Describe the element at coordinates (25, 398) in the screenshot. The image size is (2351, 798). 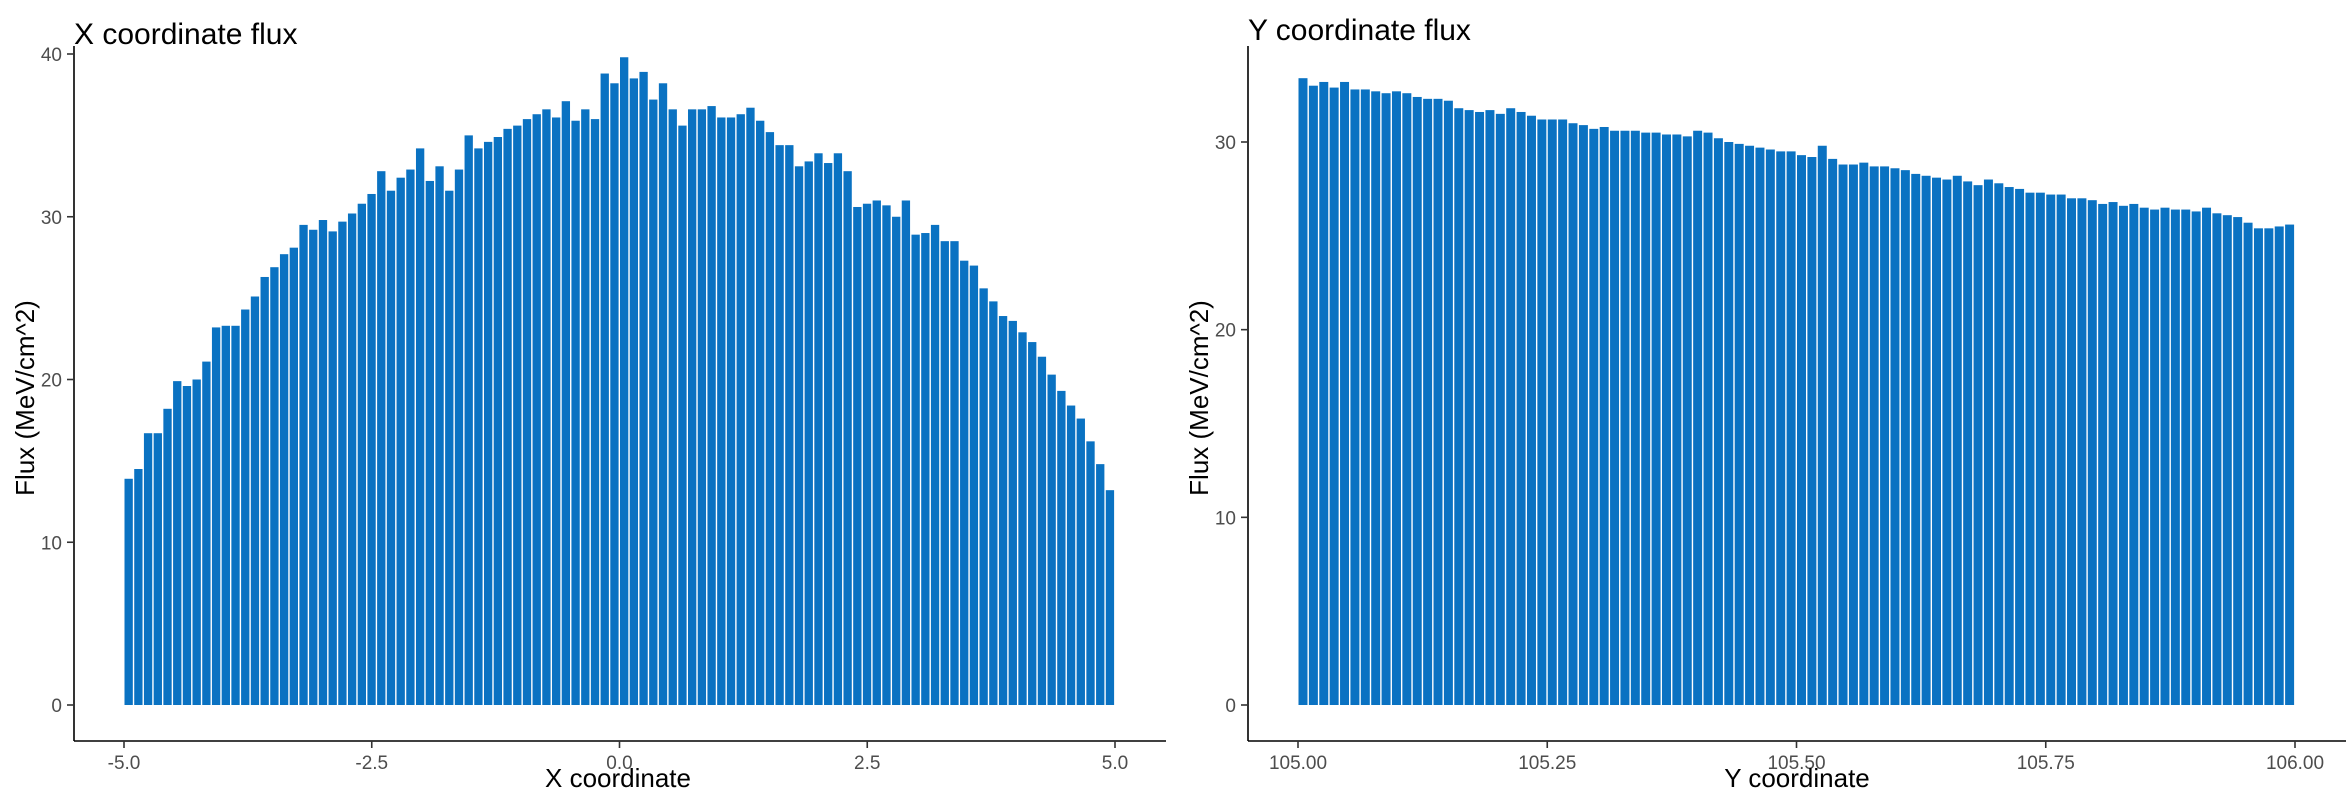
I see `x-flux-y-axis-title: Flux (MeV/cm^2)` at that location.